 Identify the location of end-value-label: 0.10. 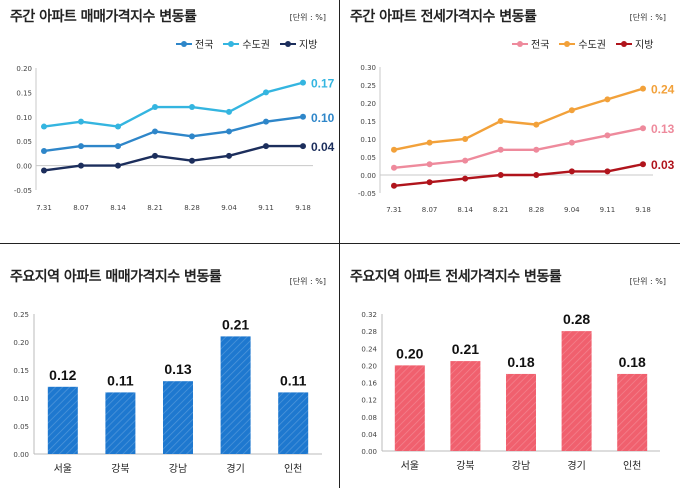
(323, 118).